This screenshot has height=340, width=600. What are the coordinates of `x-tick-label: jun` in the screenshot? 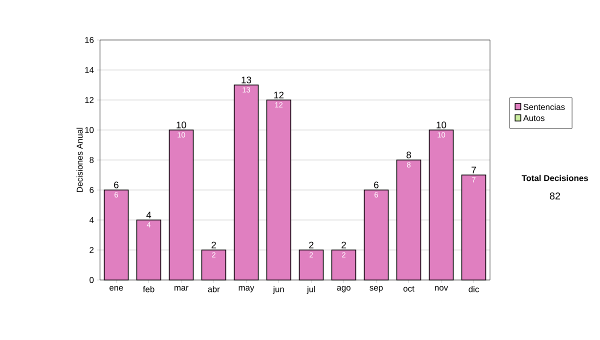 It's located at (278, 290).